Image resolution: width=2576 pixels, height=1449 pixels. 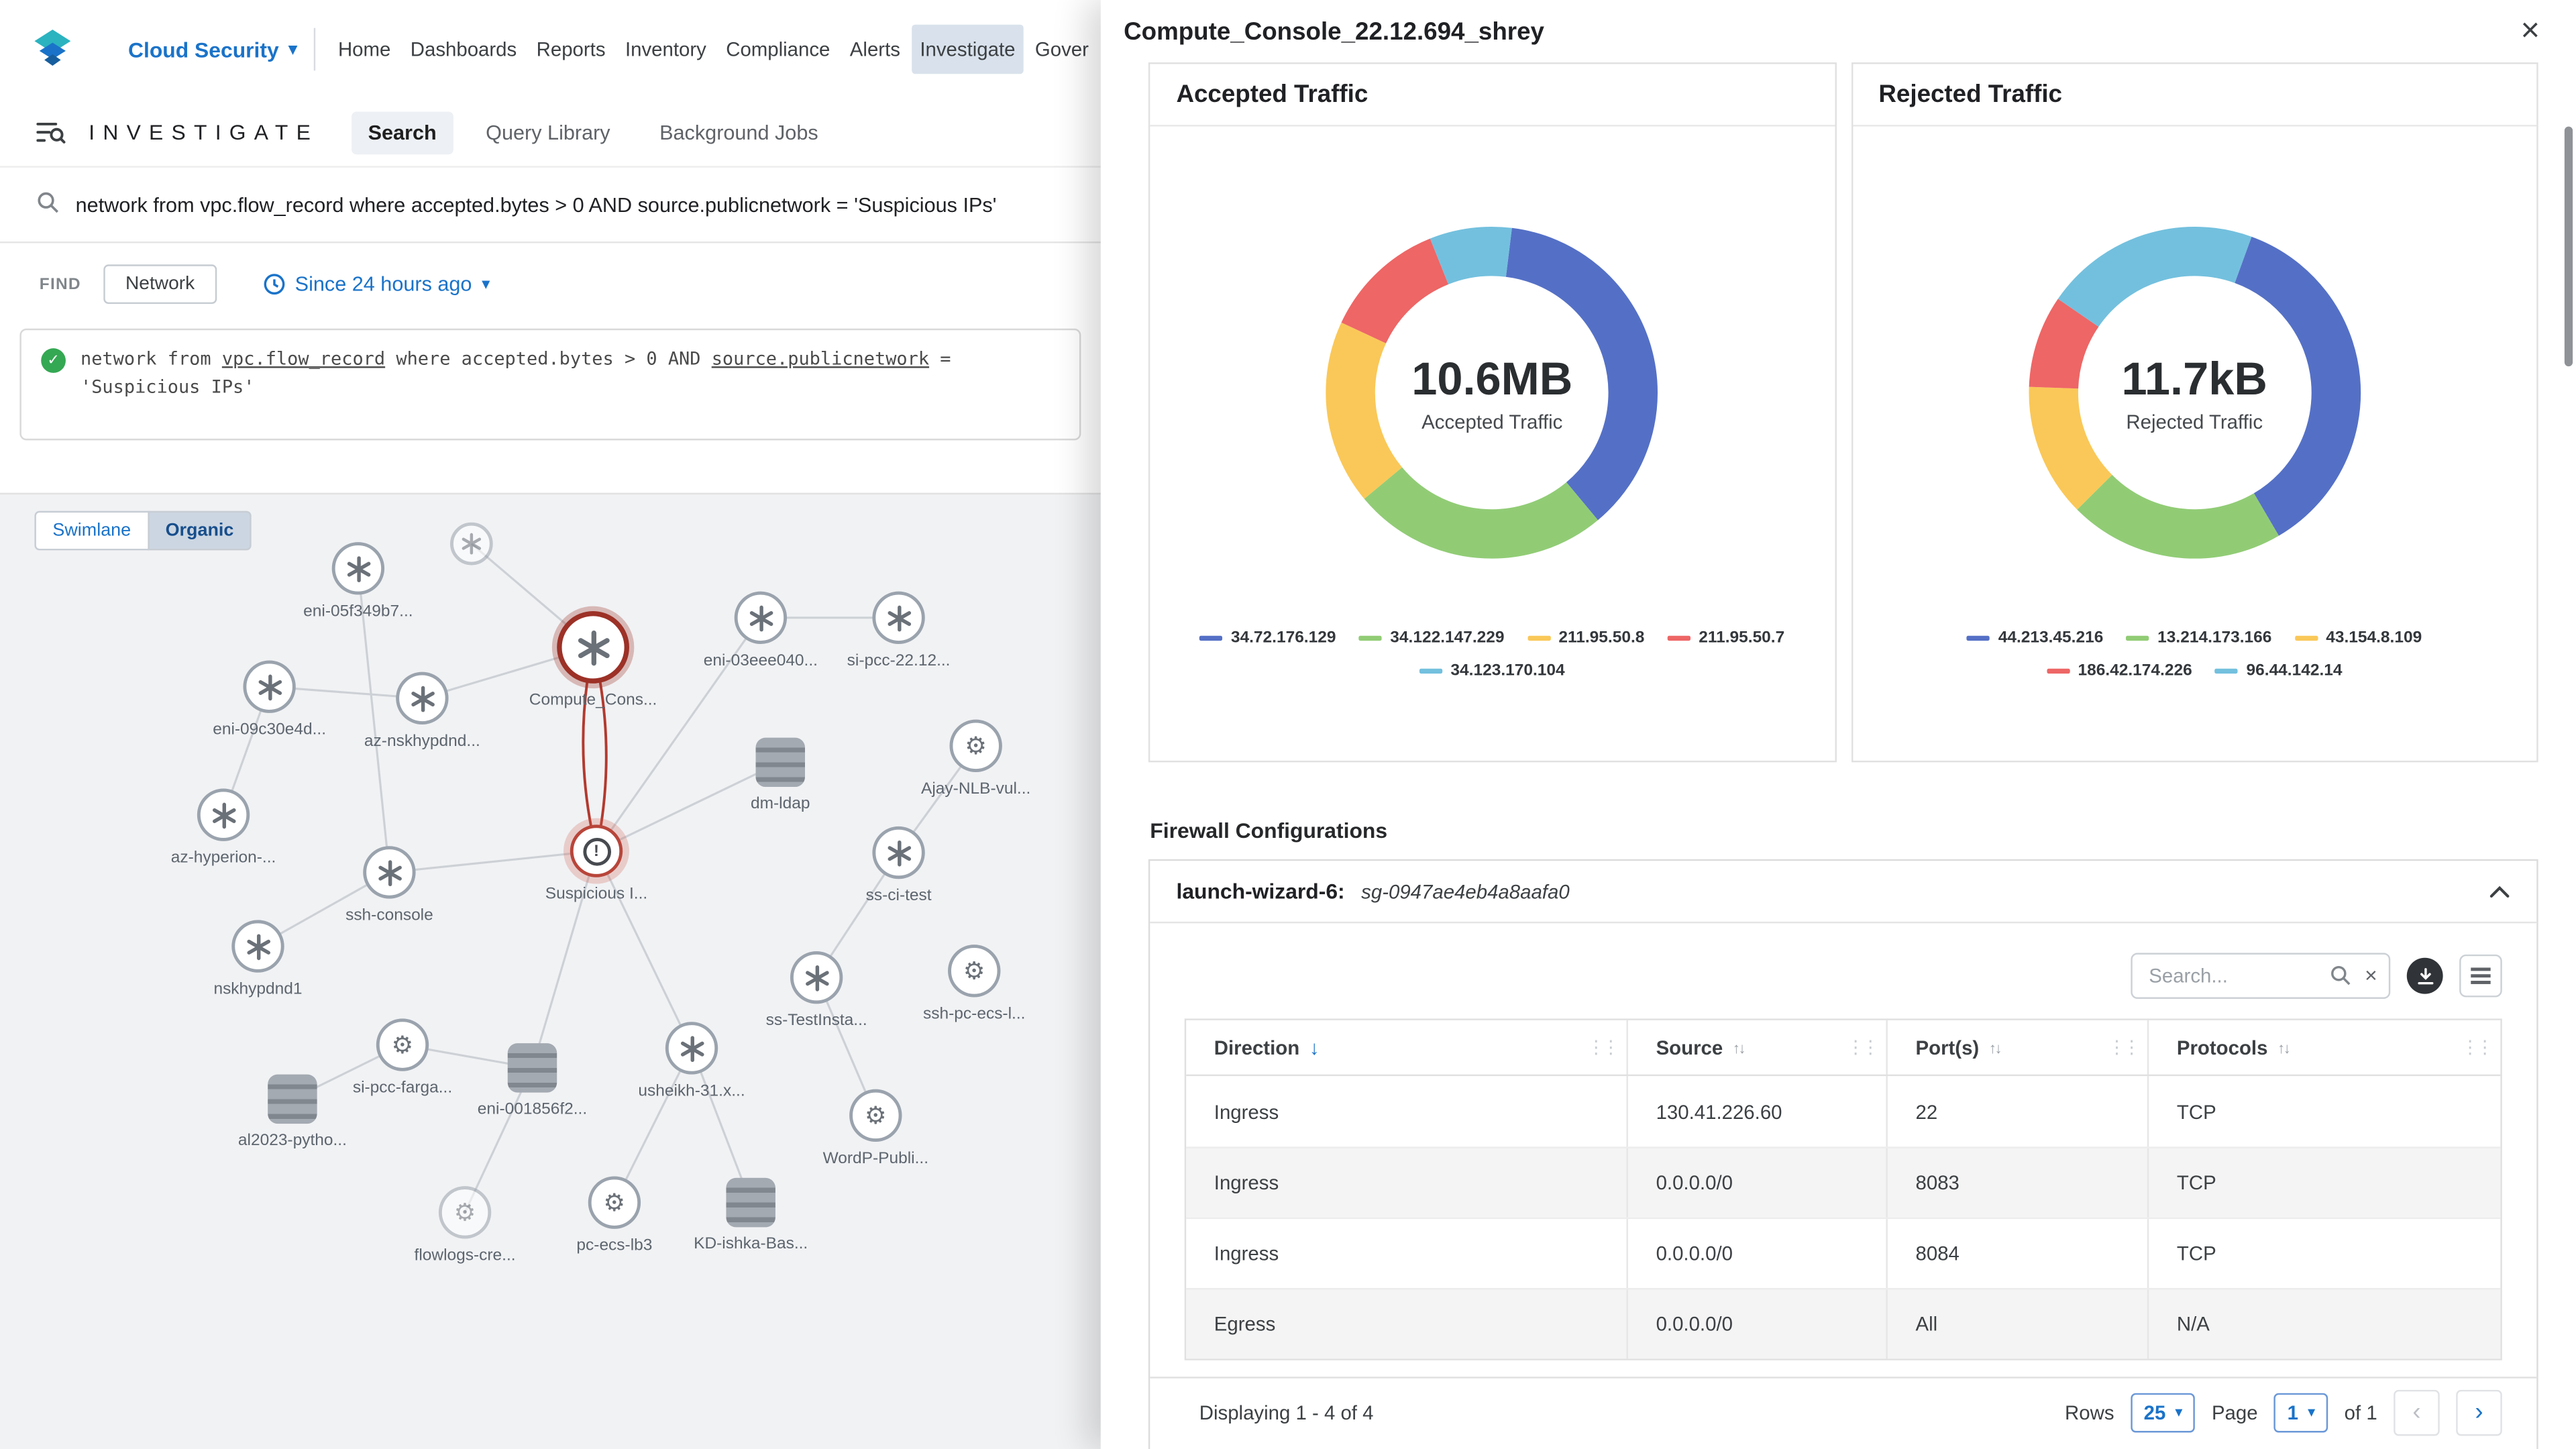 I want to click on legend-item: 186.42.174.226, so click(x=2119, y=671).